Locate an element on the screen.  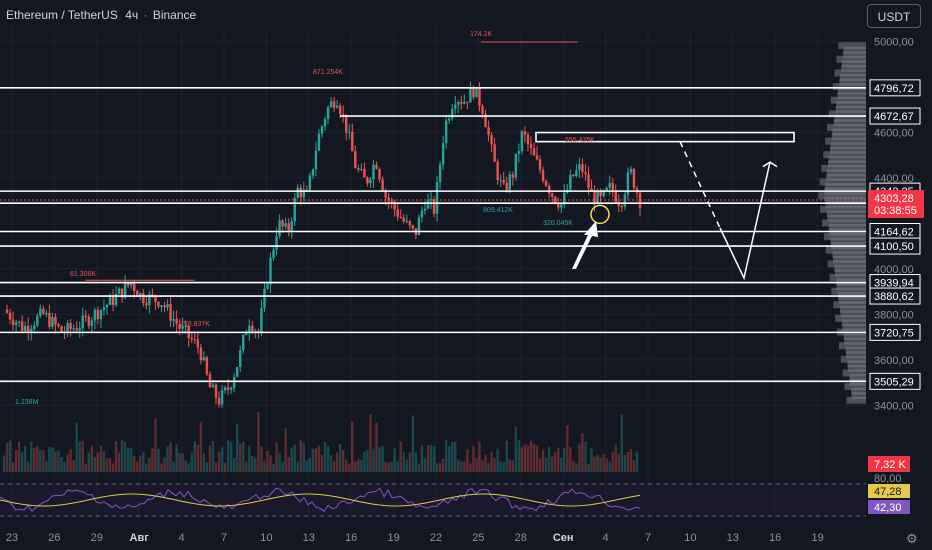
volume-annotation: 61.308K is located at coordinates (83, 274).